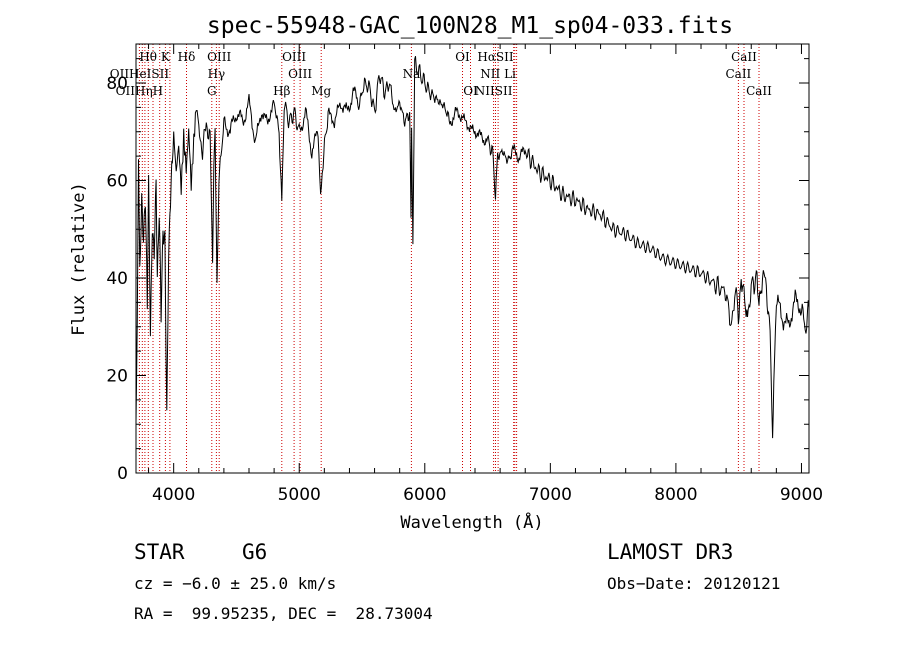 The image size is (900, 649). I want to click on line-label-r1-5: OI, so click(462, 57).